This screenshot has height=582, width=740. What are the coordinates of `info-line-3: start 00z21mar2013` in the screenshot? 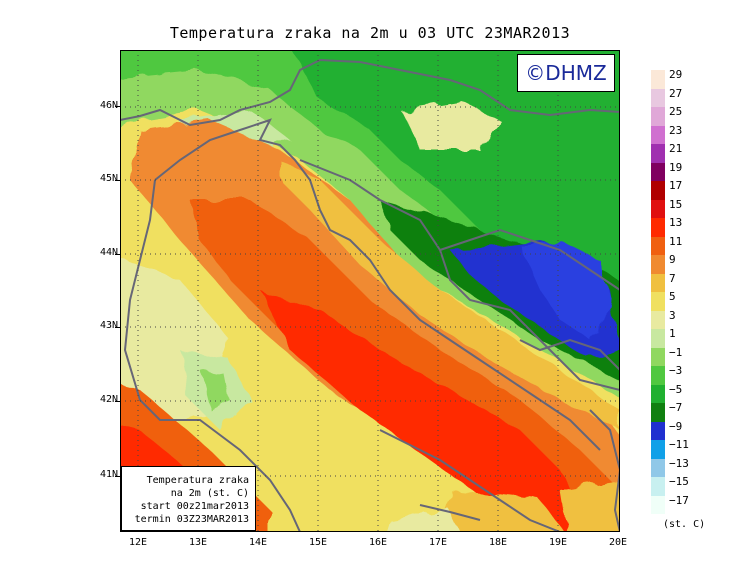 It's located at (194, 506).